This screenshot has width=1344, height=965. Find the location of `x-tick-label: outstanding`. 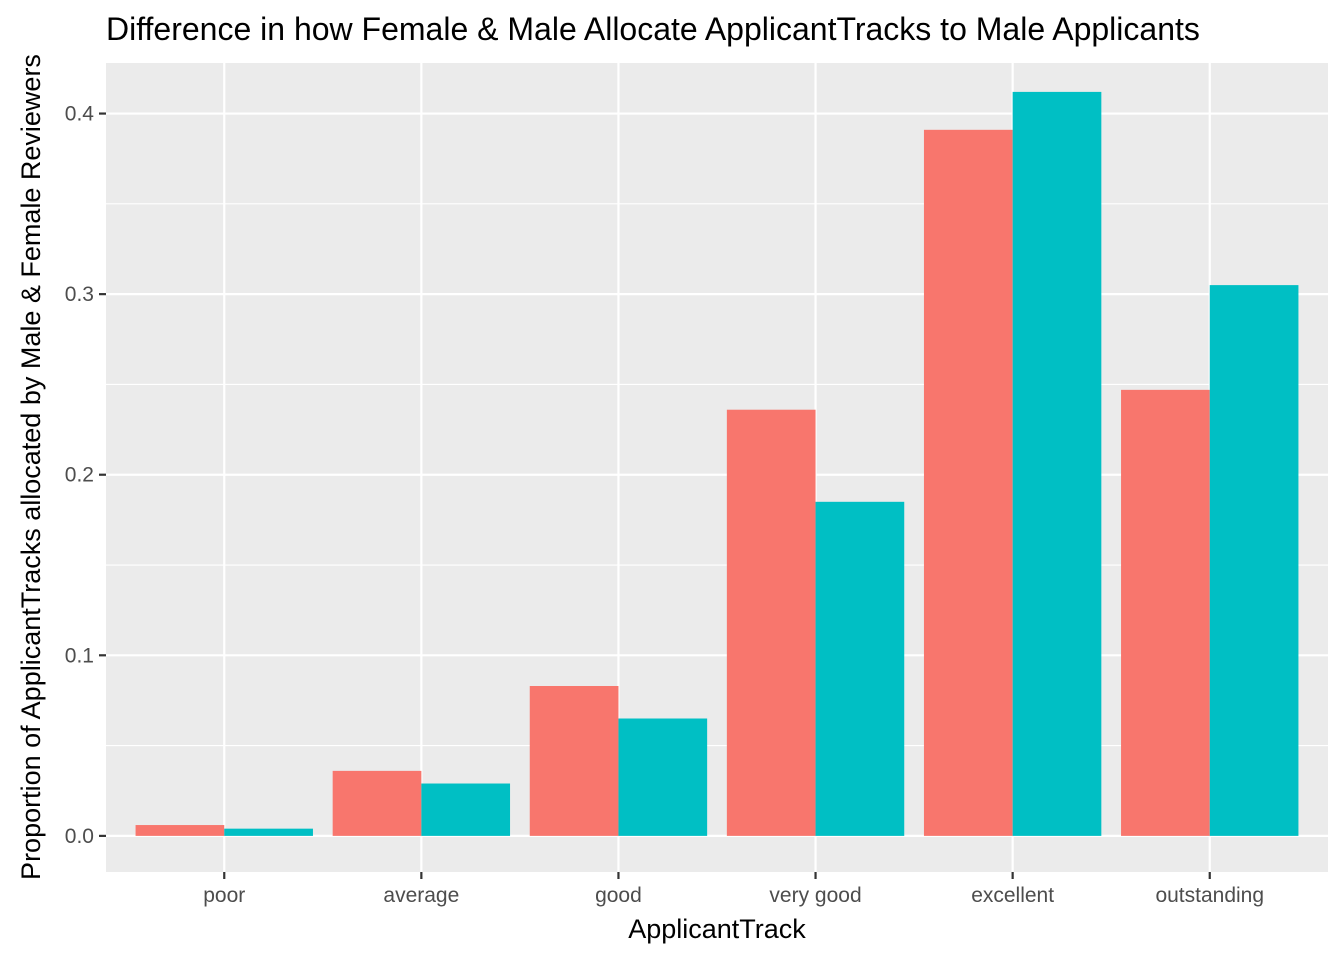

x-tick-label: outstanding is located at coordinates (1209, 895).